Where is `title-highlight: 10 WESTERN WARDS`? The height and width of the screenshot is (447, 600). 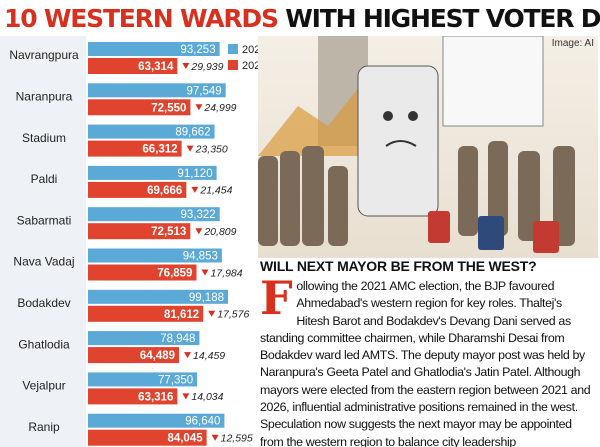
title-highlight: 10 WESTERN WARDS is located at coordinates (141, 18).